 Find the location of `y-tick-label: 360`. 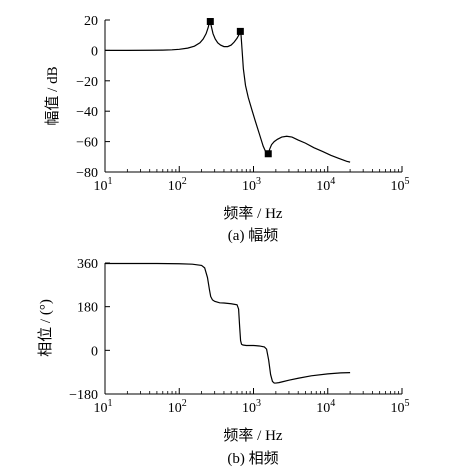

y-tick-label: 360 is located at coordinates (87, 264).